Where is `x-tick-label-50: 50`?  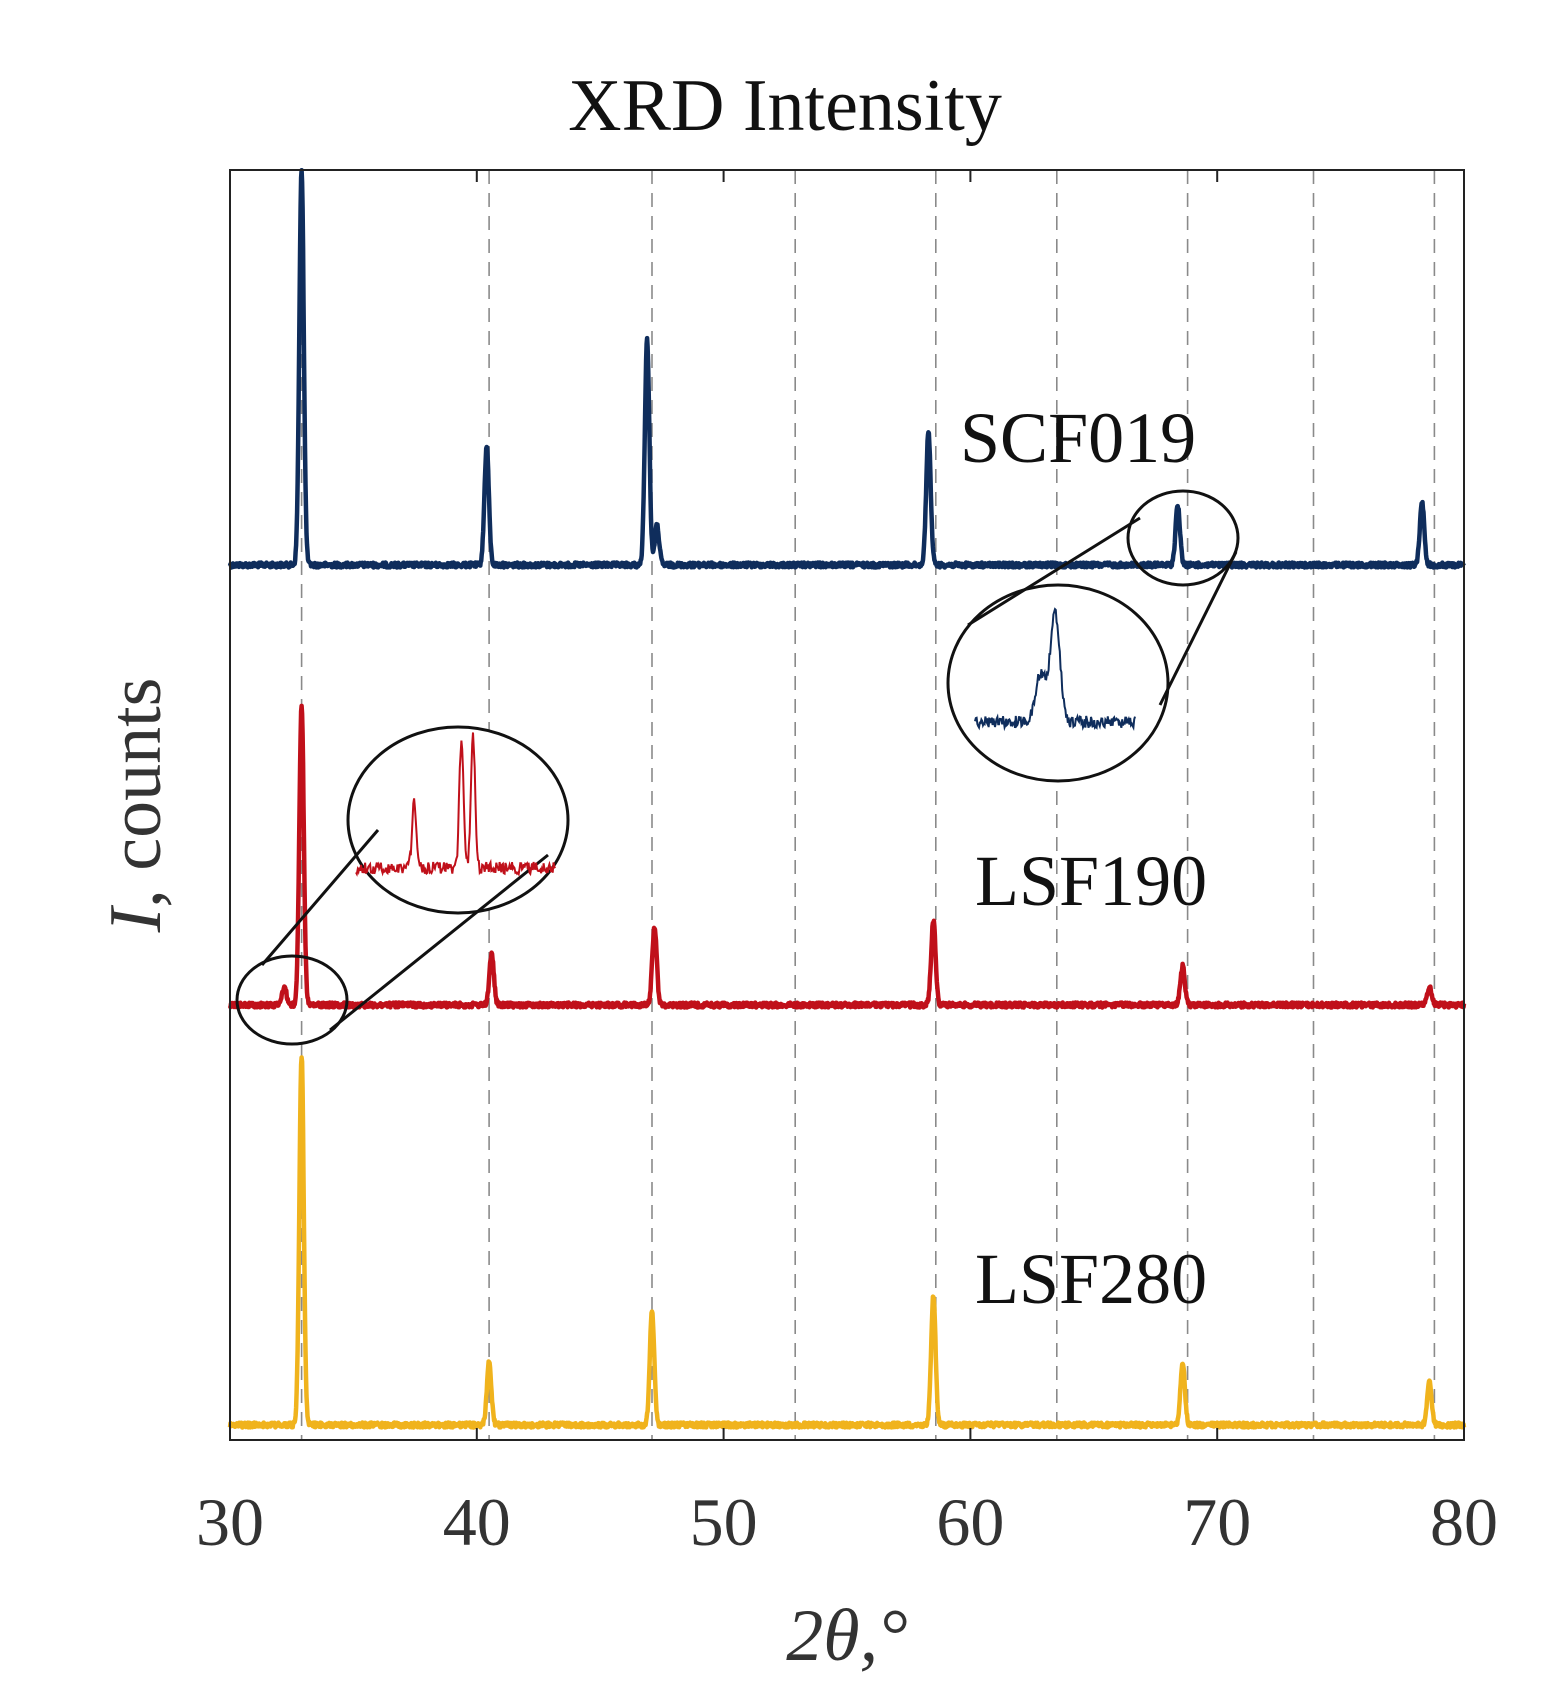
x-tick-label-50: 50 is located at coordinates (724, 1522).